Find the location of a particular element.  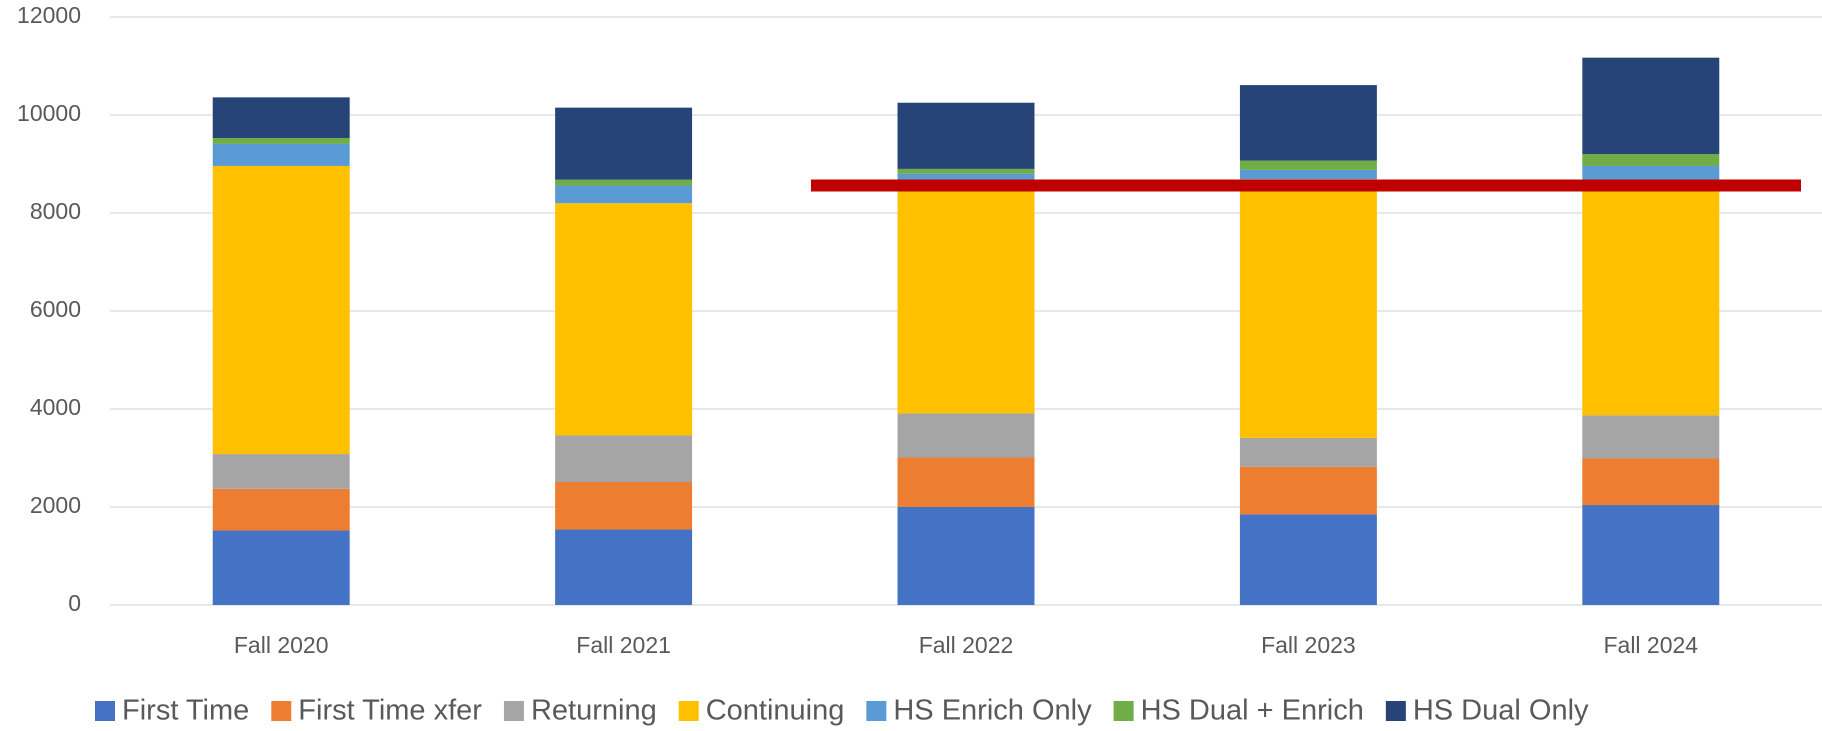

y-tick-label: 10000 is located at coordinates (49, 113).